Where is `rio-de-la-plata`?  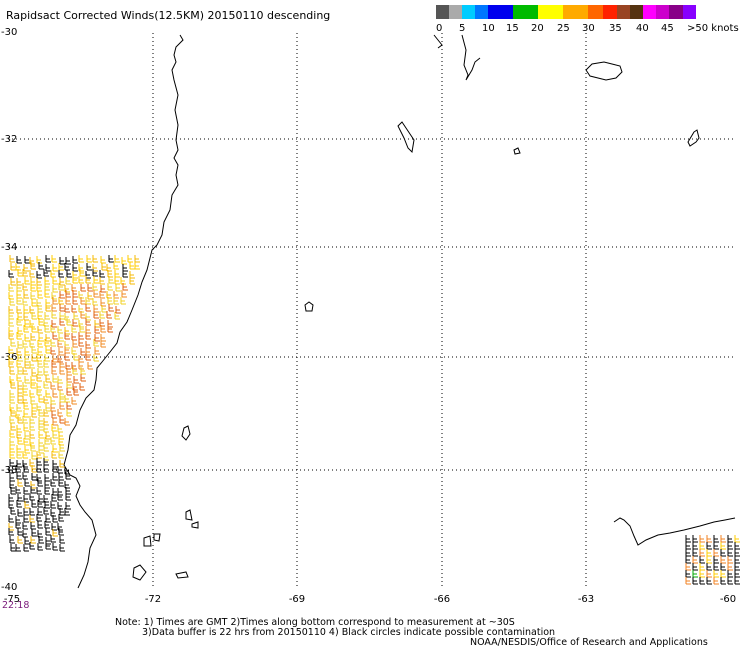
rio-de-la-plata is located at coordinates (604, 71).